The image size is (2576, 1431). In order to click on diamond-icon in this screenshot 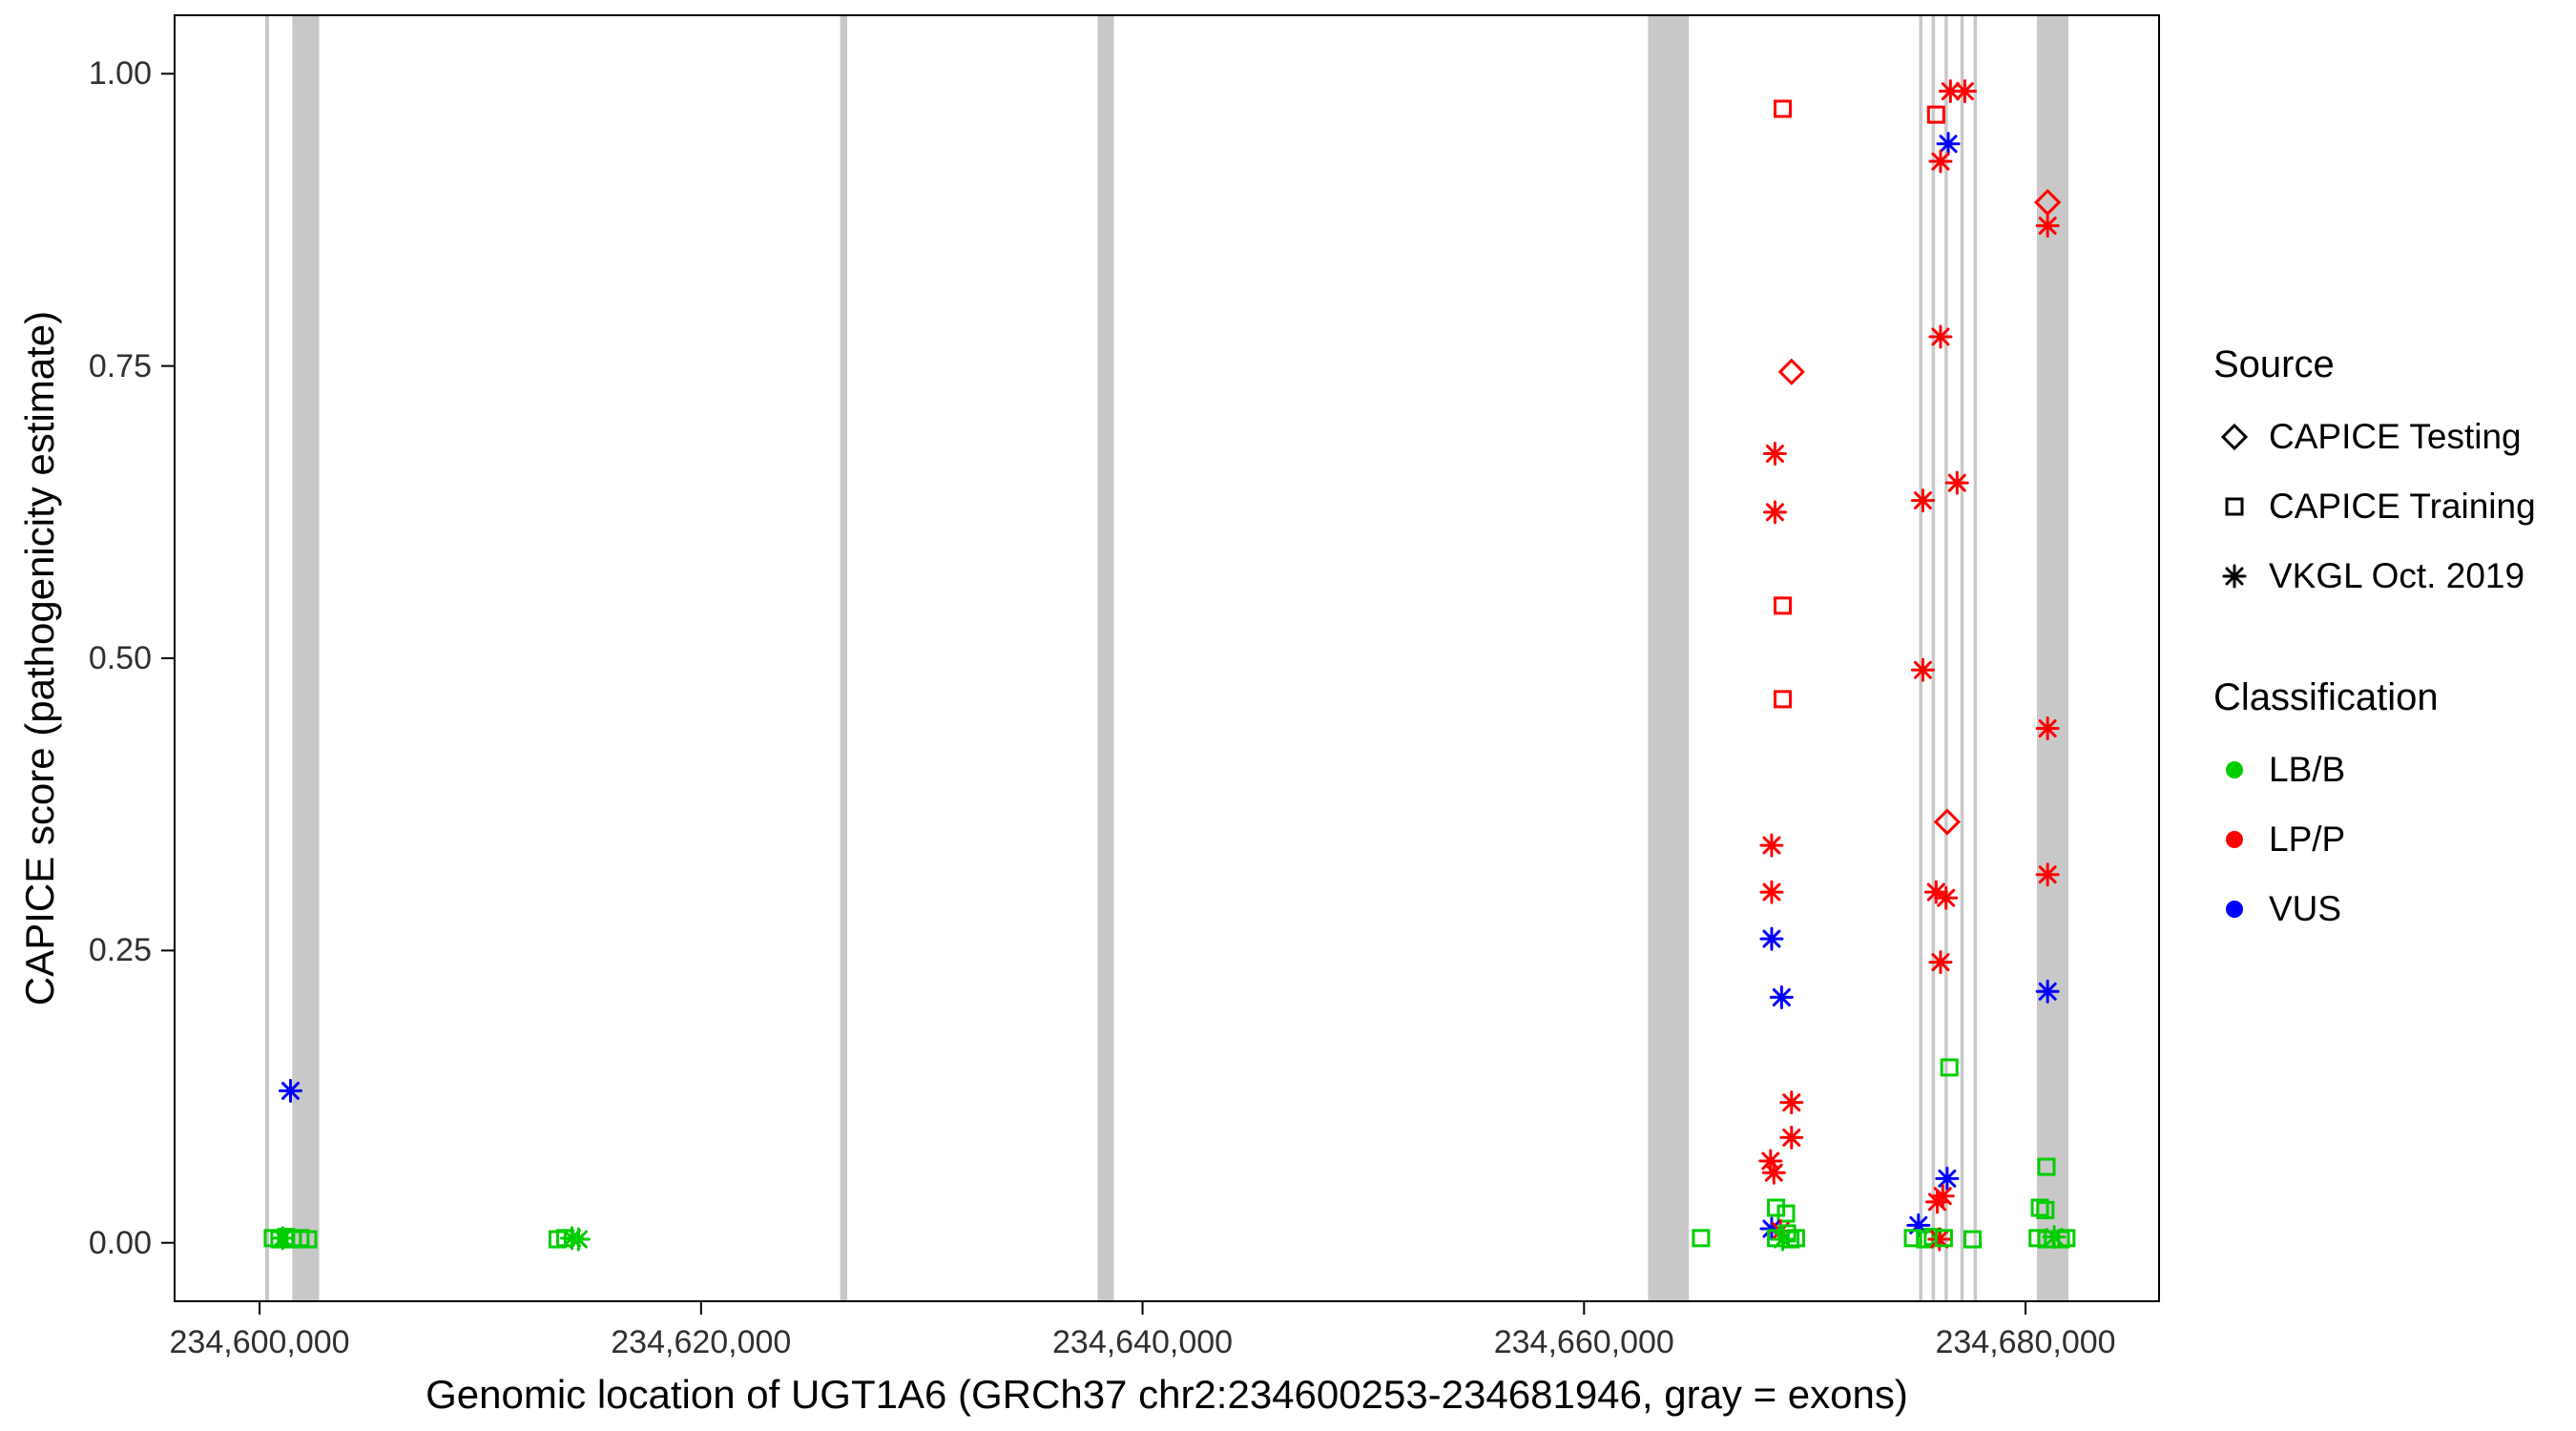, I will do `click(2234, 437)`.